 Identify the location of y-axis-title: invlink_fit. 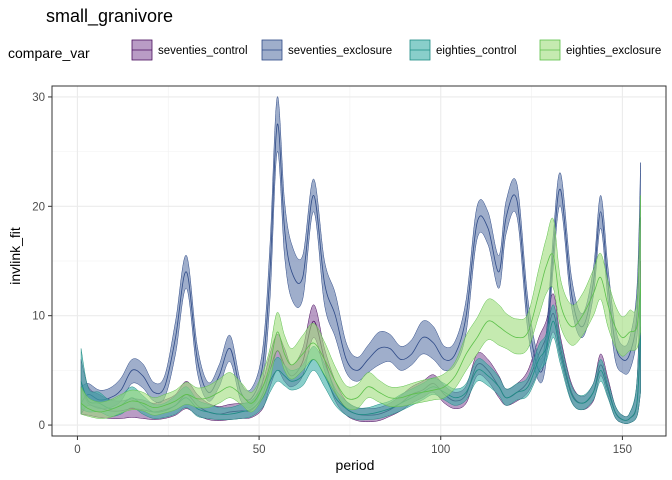
(15, 256).